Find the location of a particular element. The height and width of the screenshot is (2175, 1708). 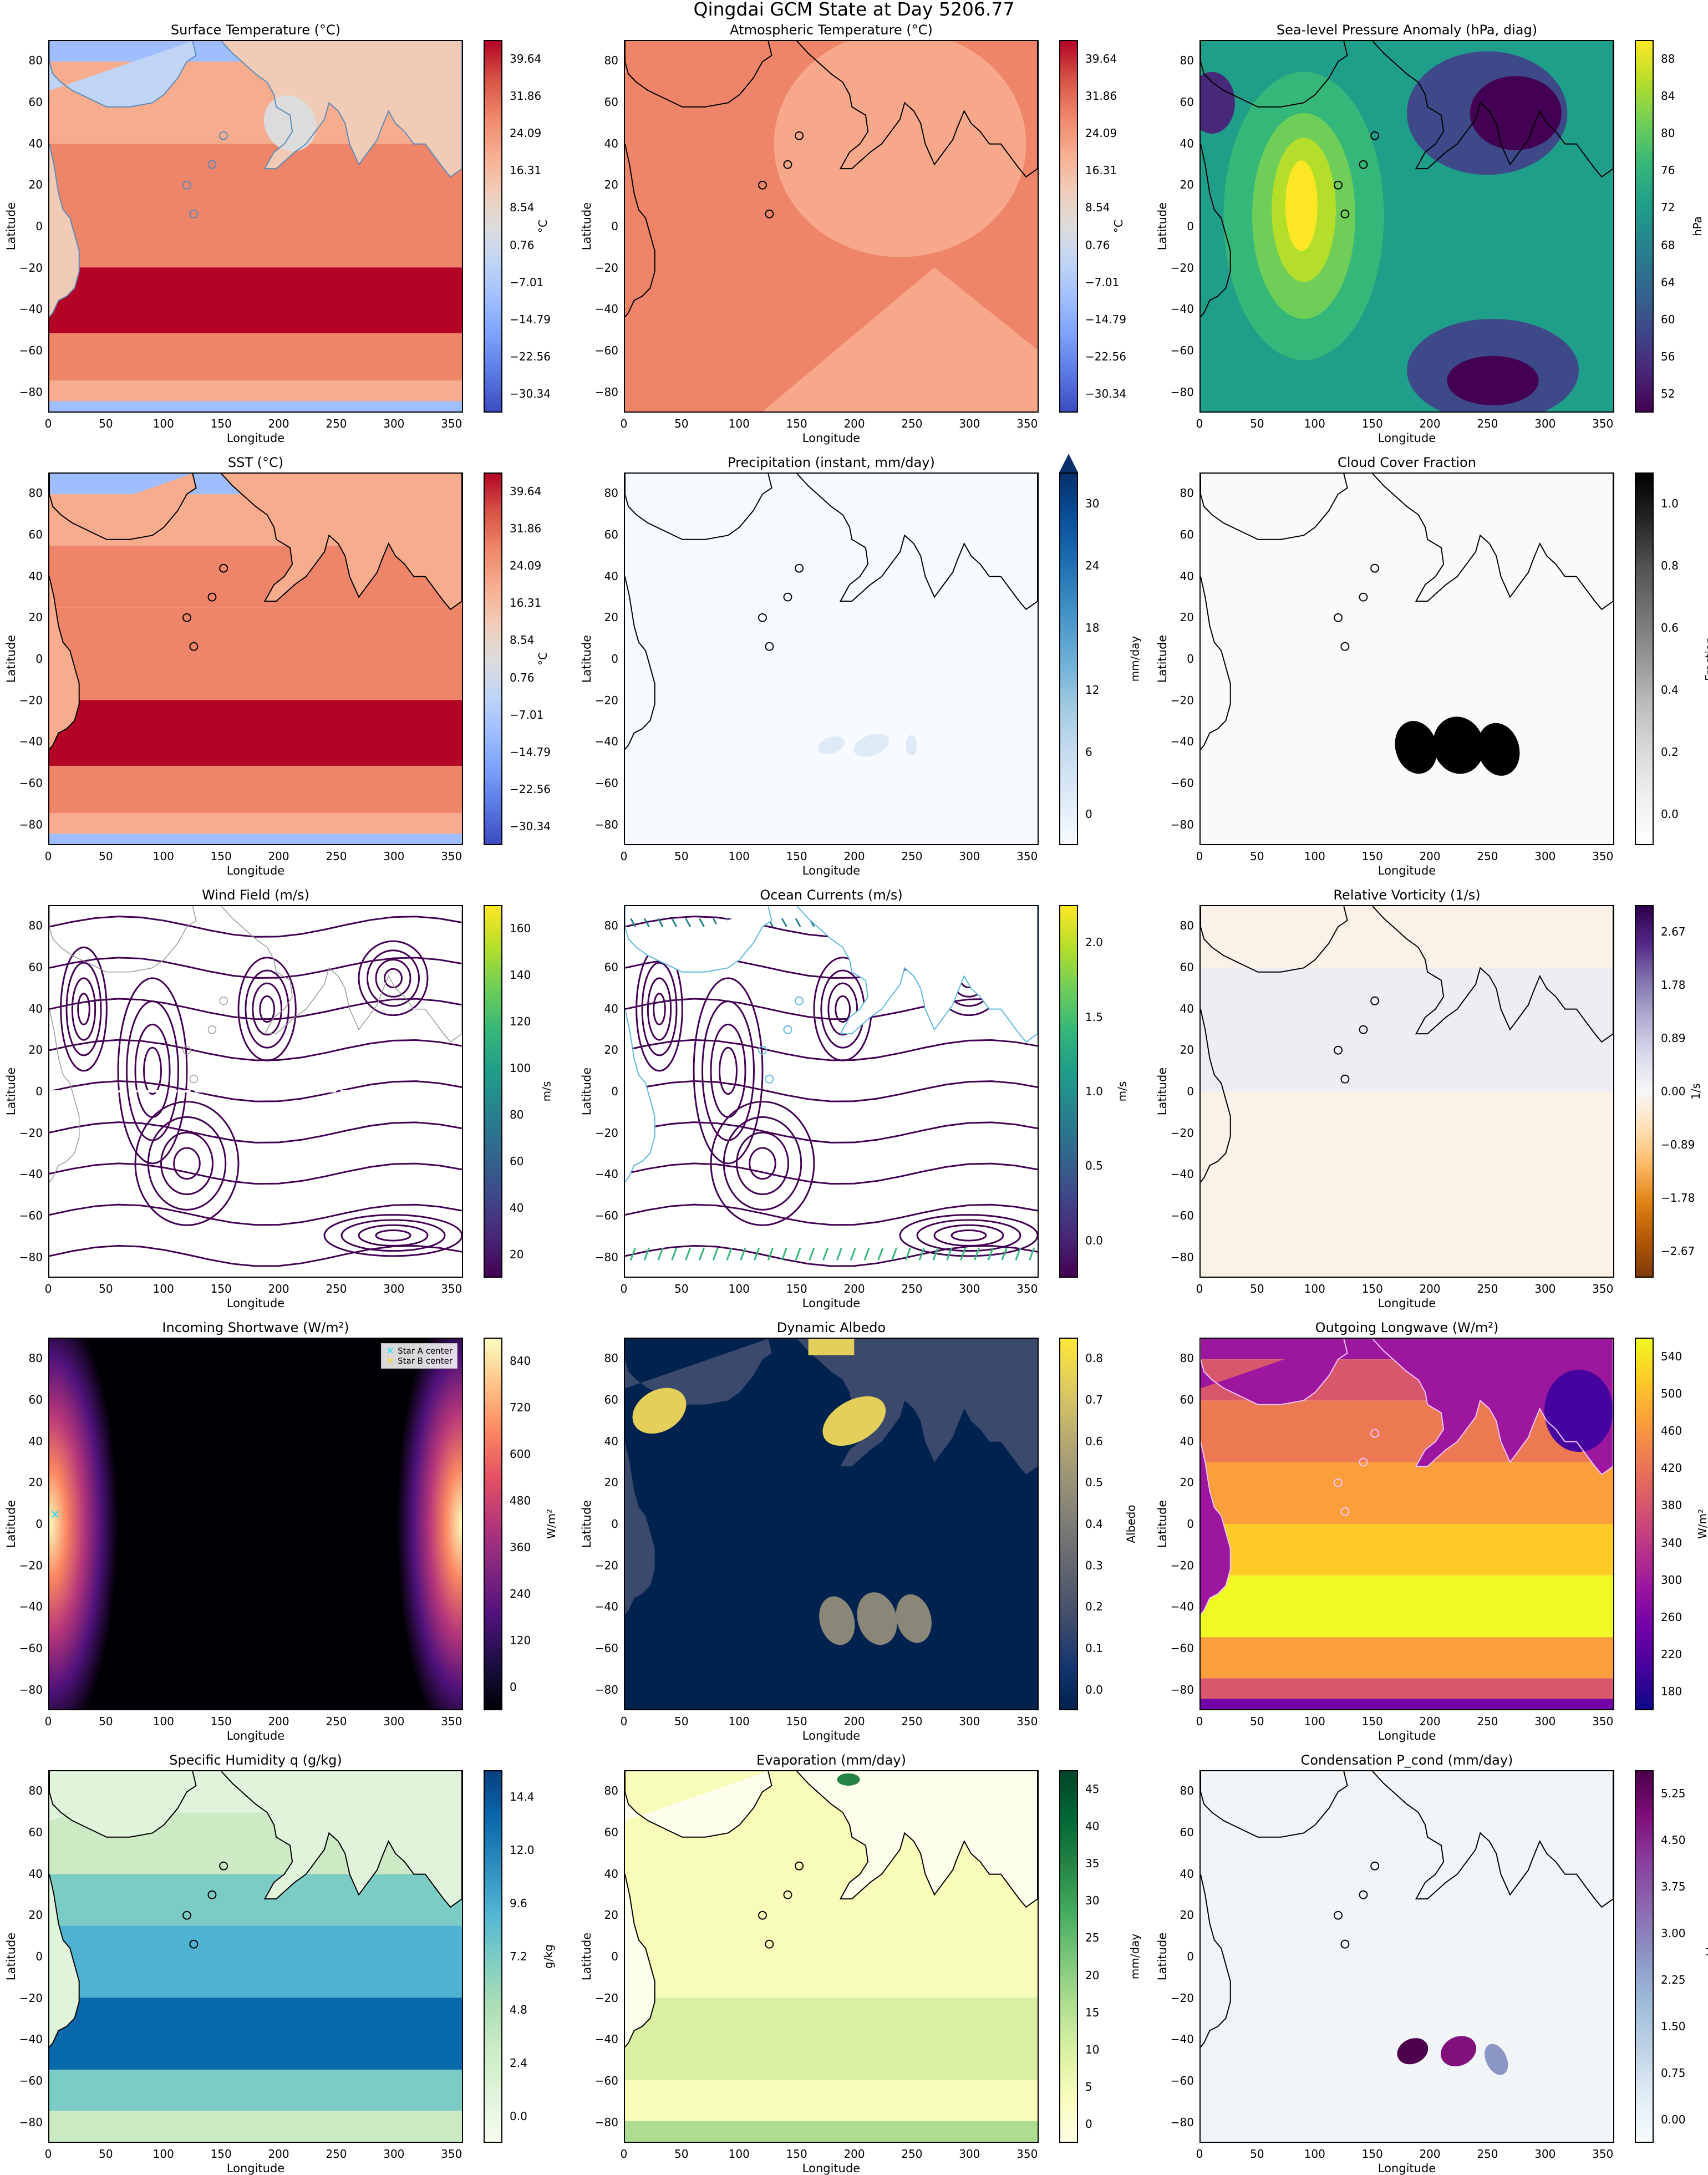

colorbar-tick-label: 120 is located at coordinates (520, 1640).